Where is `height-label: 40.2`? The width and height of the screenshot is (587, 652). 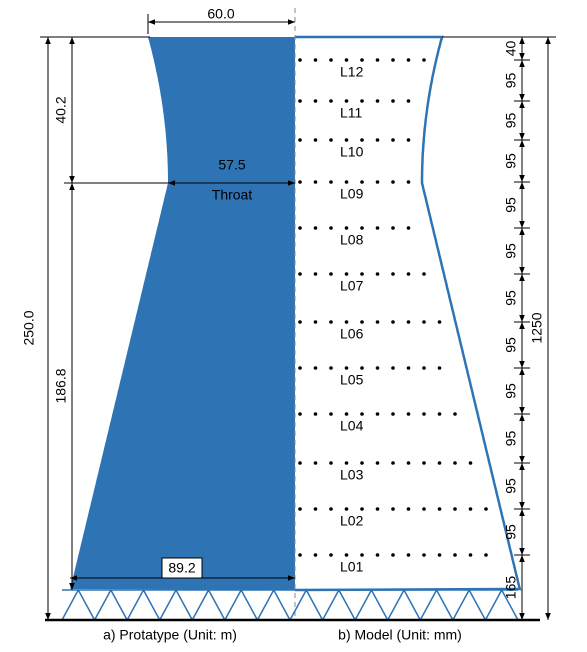 height-label: 40.2 is located at coordinates (61, 109).